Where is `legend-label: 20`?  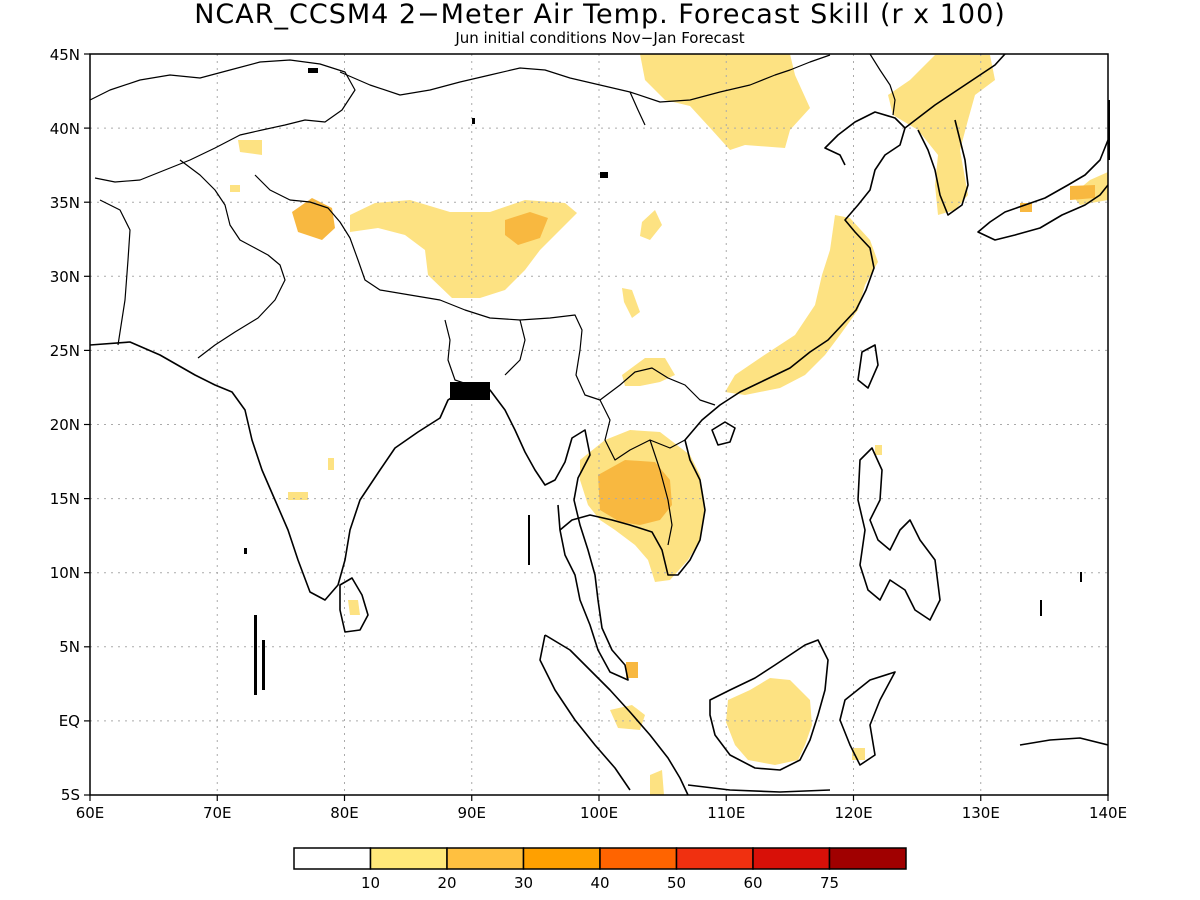 legend-label: 20 is located at coordinates (446, 883).